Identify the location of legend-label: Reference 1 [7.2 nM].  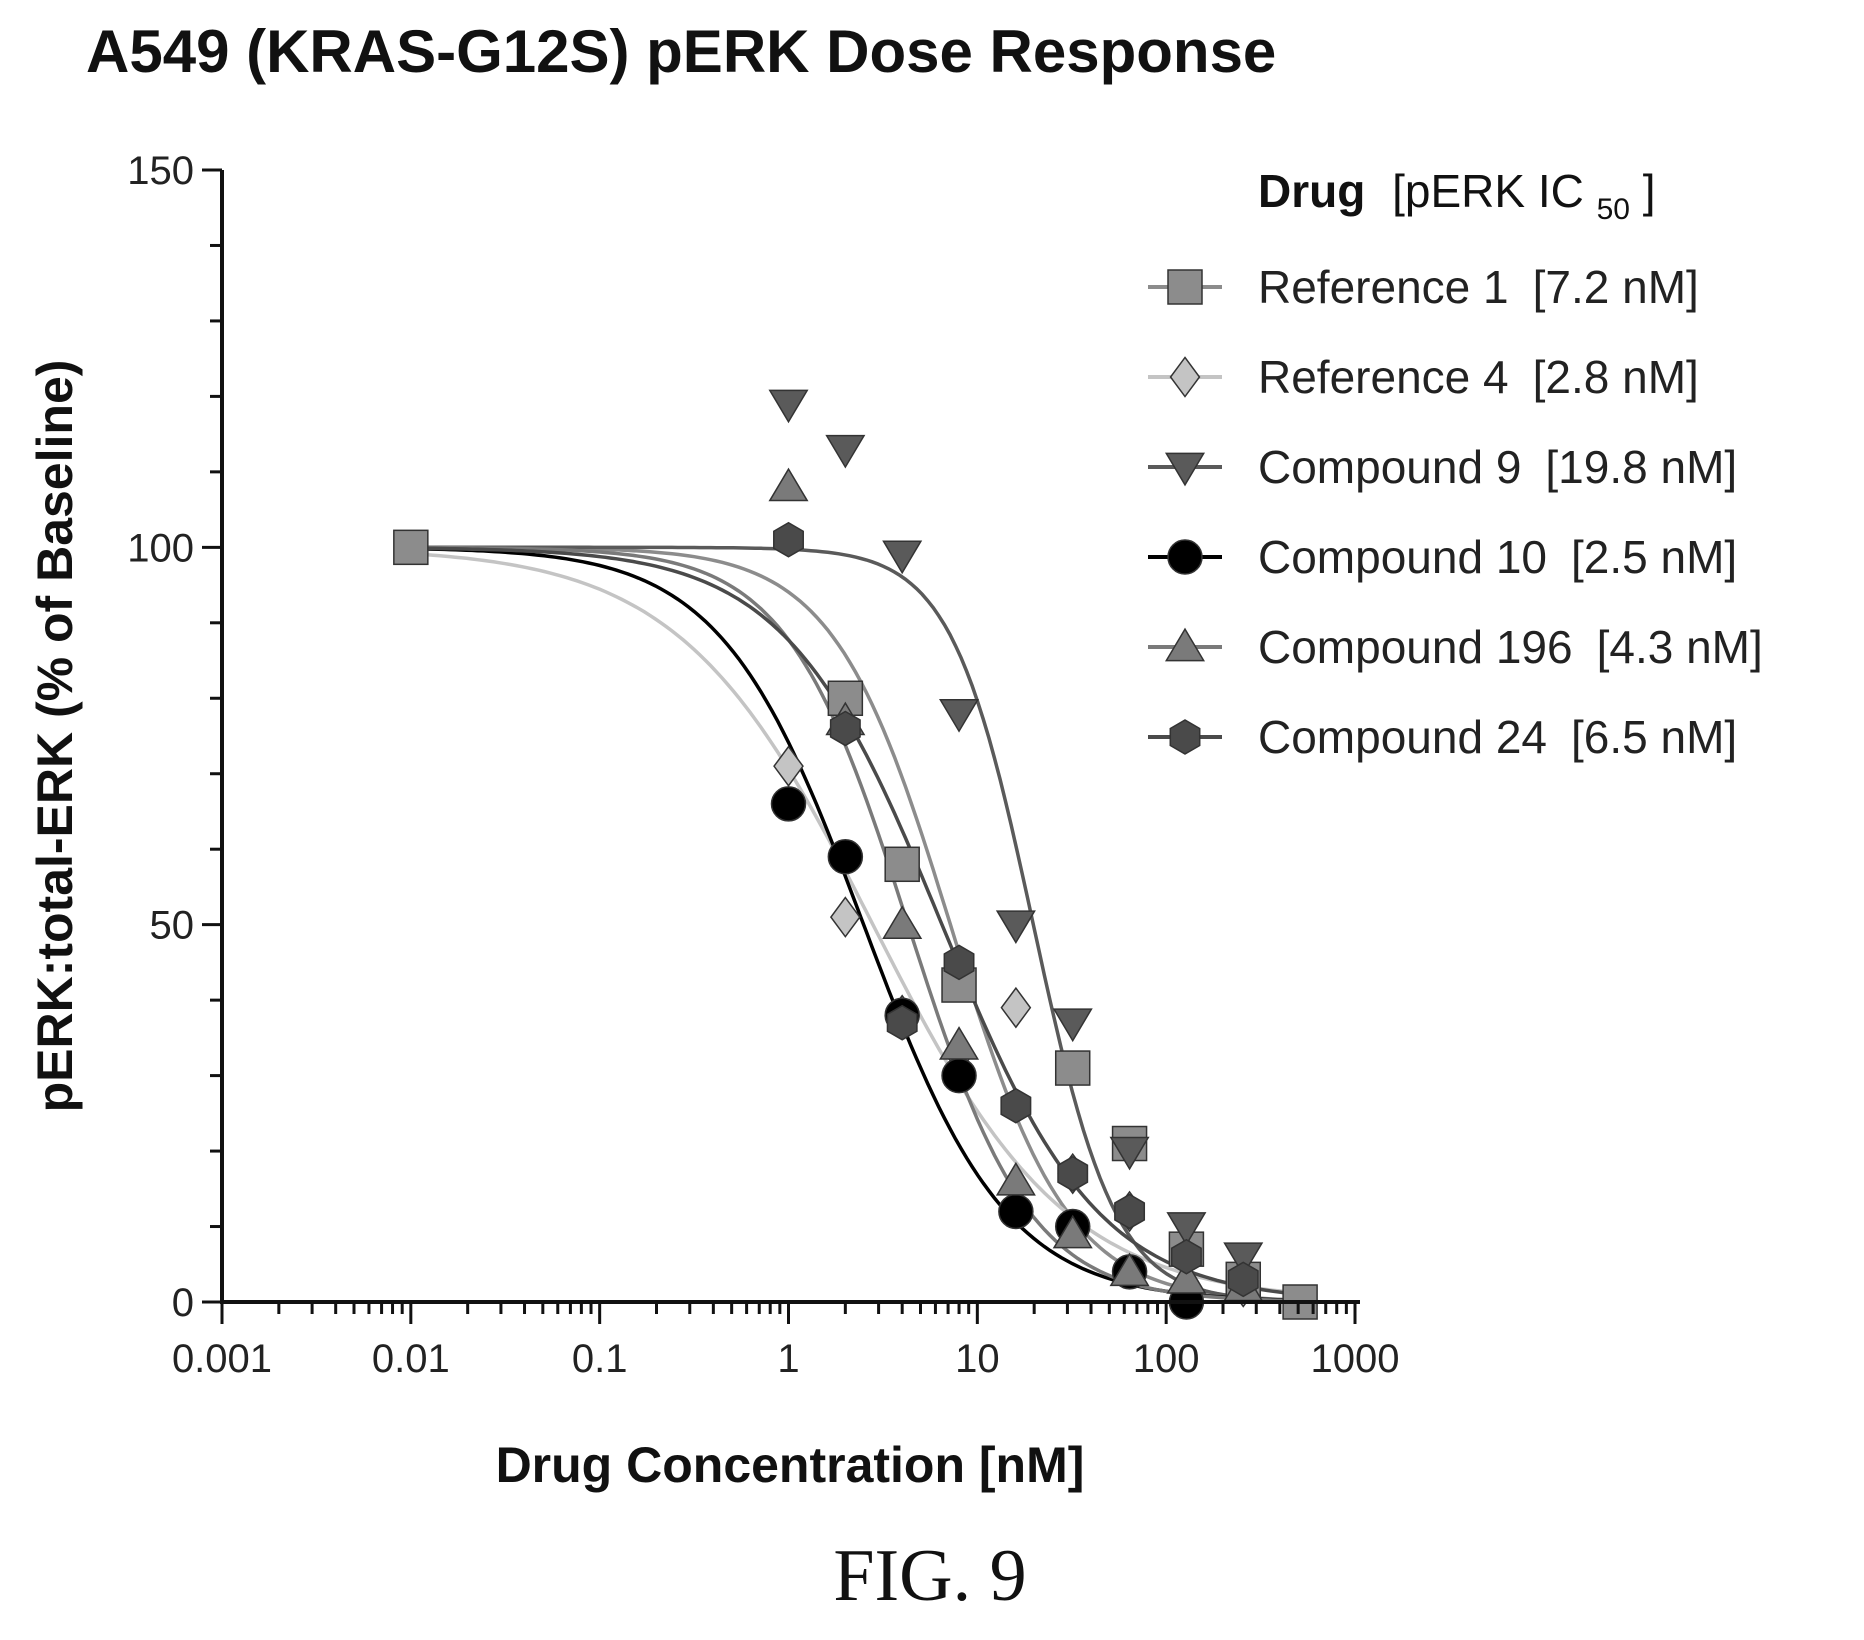
(1478, 287).